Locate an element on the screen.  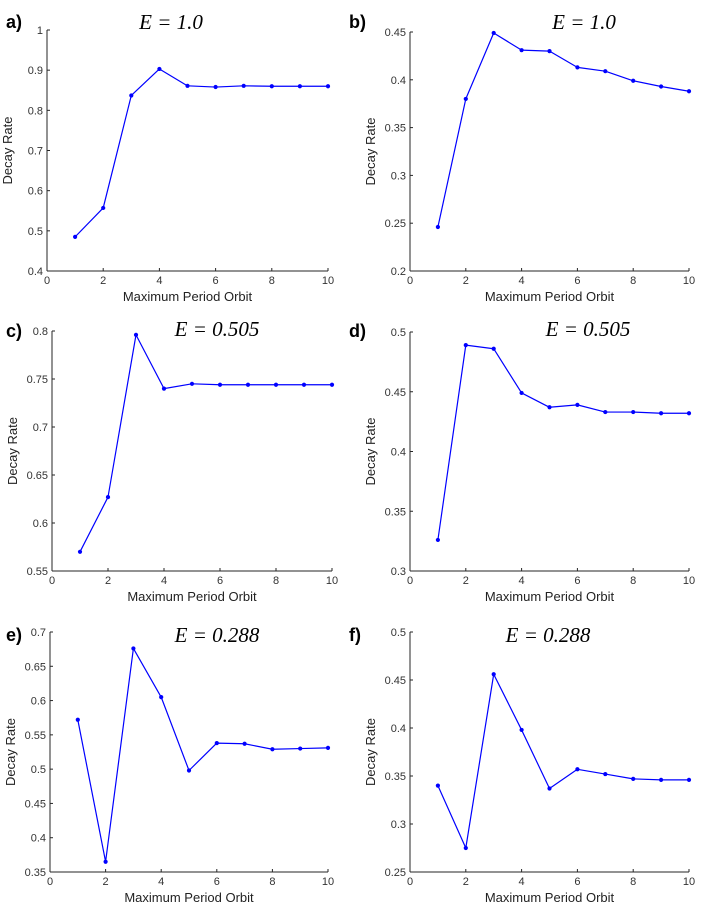
panel-a-title: E = 1.0 is located at coordinates (170, 22).